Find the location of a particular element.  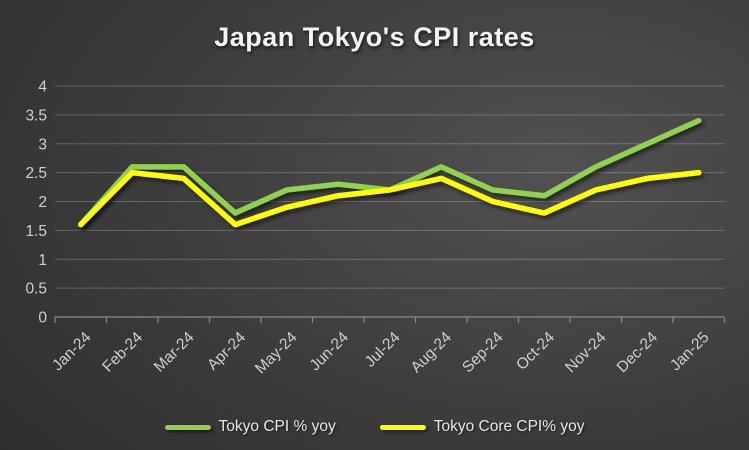

legend-item-tokyo-cpi: Tokyo CPI % yoy is located at coordinates (250, 427).